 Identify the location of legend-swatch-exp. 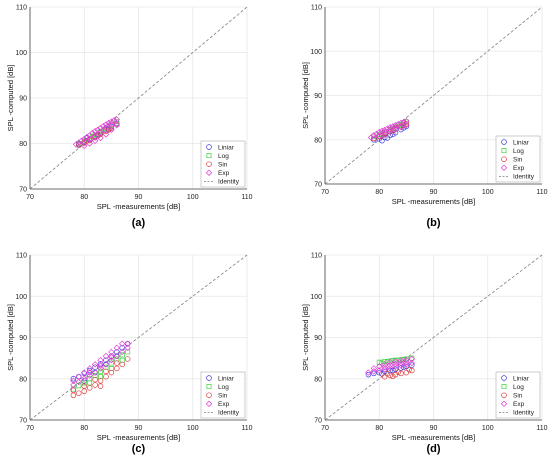
(209, 172).